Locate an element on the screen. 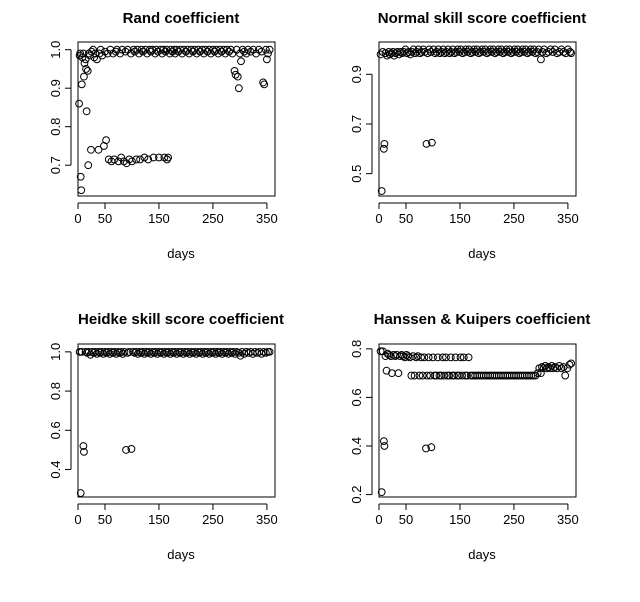  y-tick-label: 0.9 is located at coordinates (356, 74).